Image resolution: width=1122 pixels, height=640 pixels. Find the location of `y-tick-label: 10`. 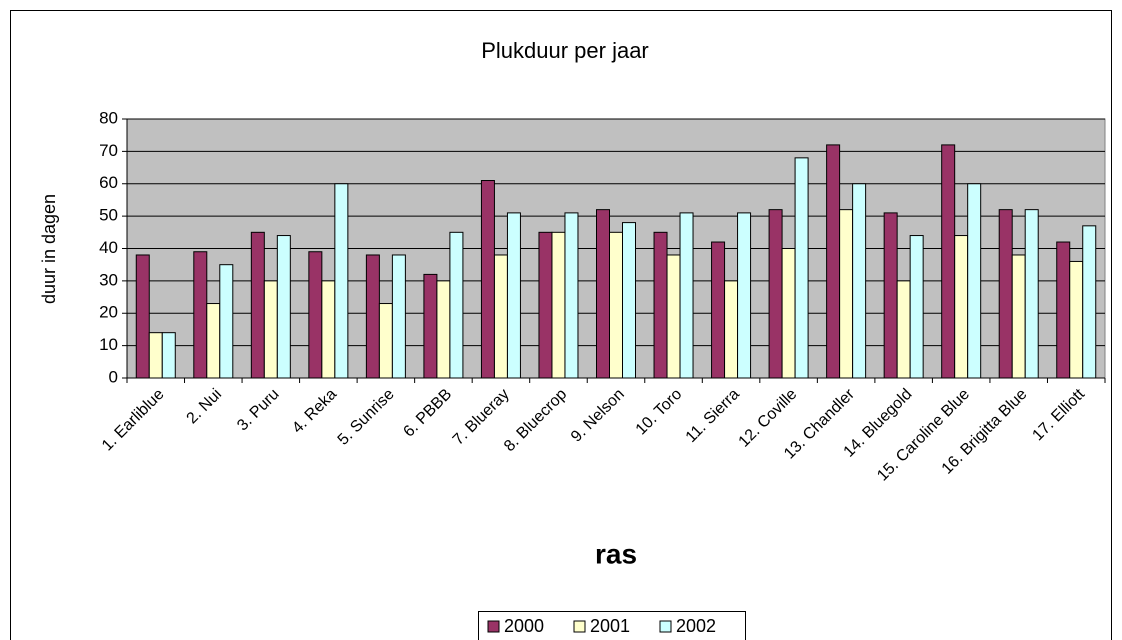

y-tick-label: 10 is located at coordinates (108, 344).